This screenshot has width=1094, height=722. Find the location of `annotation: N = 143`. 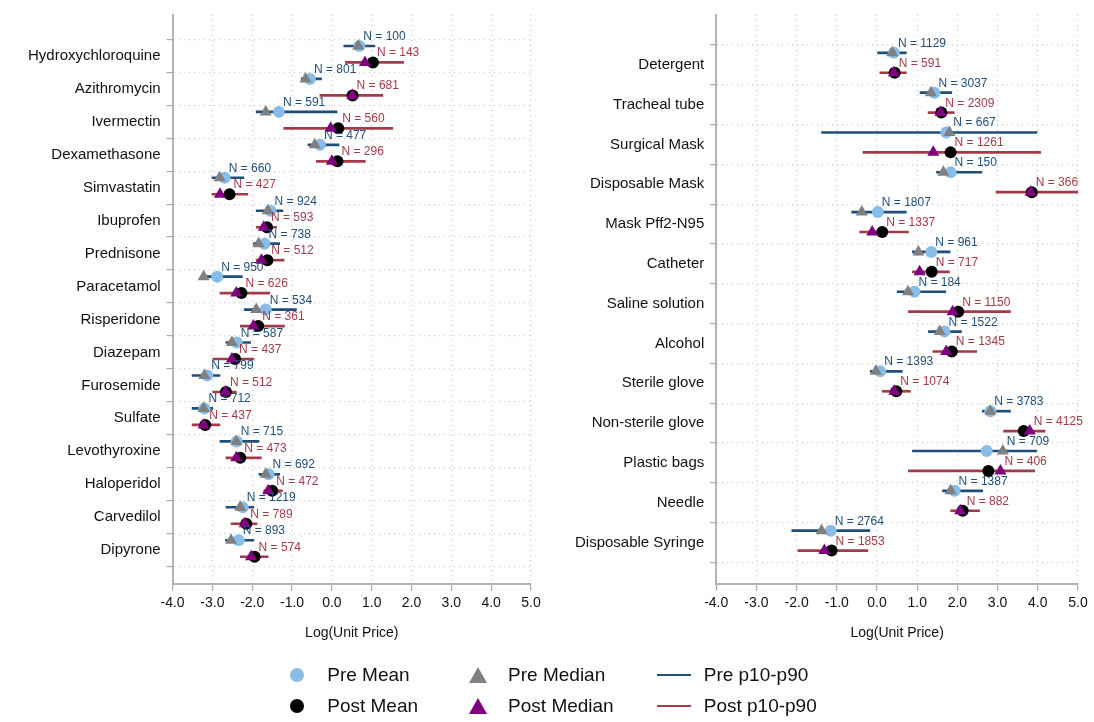

annotation: N = 143 is located at coordinates (398, 52).